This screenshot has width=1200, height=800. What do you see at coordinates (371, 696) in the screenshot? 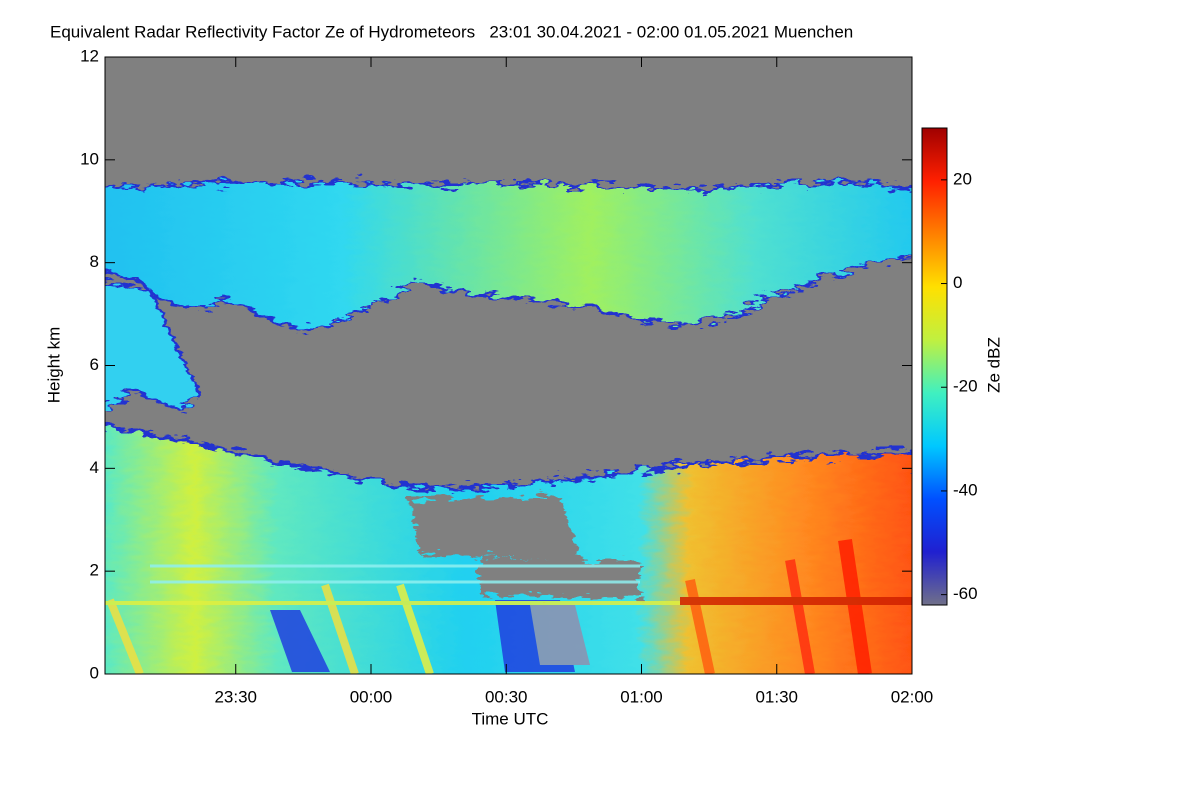
I see `x-tick-label: 00:00` at bounding box center [371, 696].